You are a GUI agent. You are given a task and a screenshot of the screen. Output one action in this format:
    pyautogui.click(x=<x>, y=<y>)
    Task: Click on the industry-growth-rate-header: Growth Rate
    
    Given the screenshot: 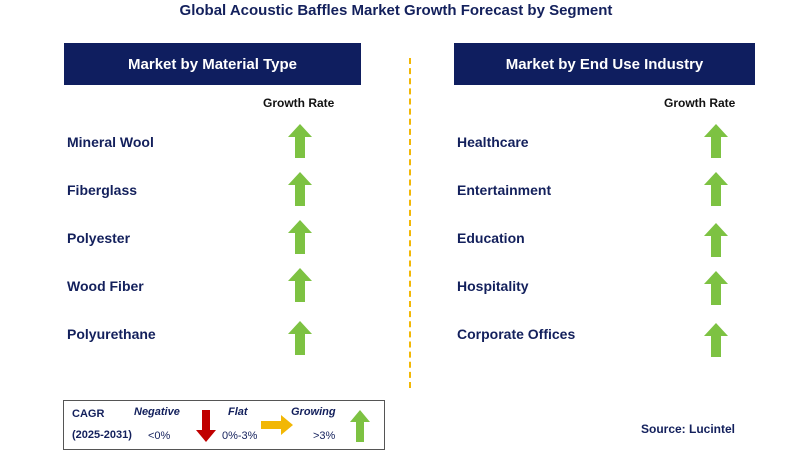 What is the action you would take?
    pyautogui.click(x=700, y=103)
    